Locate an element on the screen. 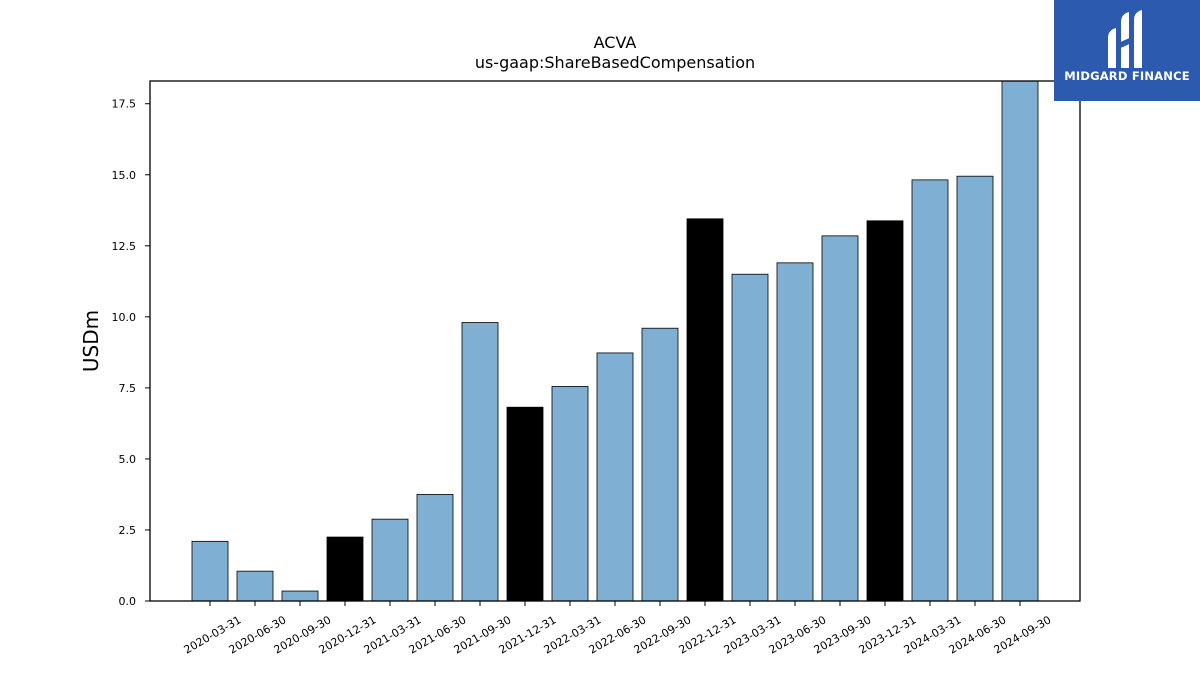  y-tick-label: 10.0 is located at coordinates (124, 317).